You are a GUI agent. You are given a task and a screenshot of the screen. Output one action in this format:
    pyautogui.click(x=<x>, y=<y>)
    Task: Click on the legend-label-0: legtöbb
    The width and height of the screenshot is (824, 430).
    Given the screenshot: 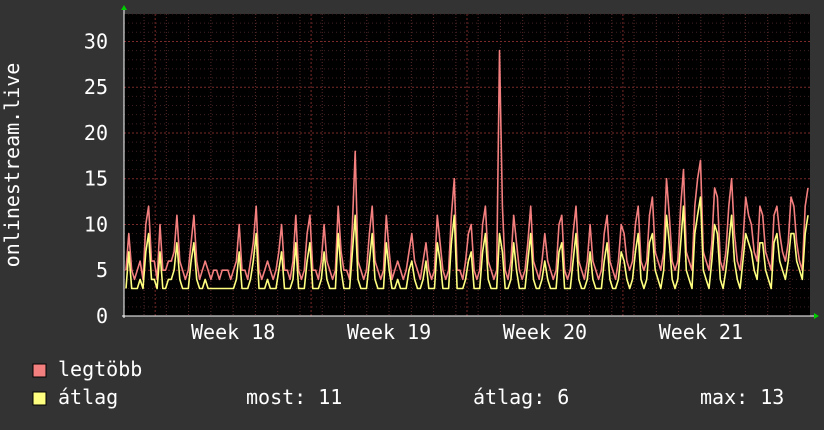 What is the action you would take?
    pyautogui.click(x=100, y=369)
    